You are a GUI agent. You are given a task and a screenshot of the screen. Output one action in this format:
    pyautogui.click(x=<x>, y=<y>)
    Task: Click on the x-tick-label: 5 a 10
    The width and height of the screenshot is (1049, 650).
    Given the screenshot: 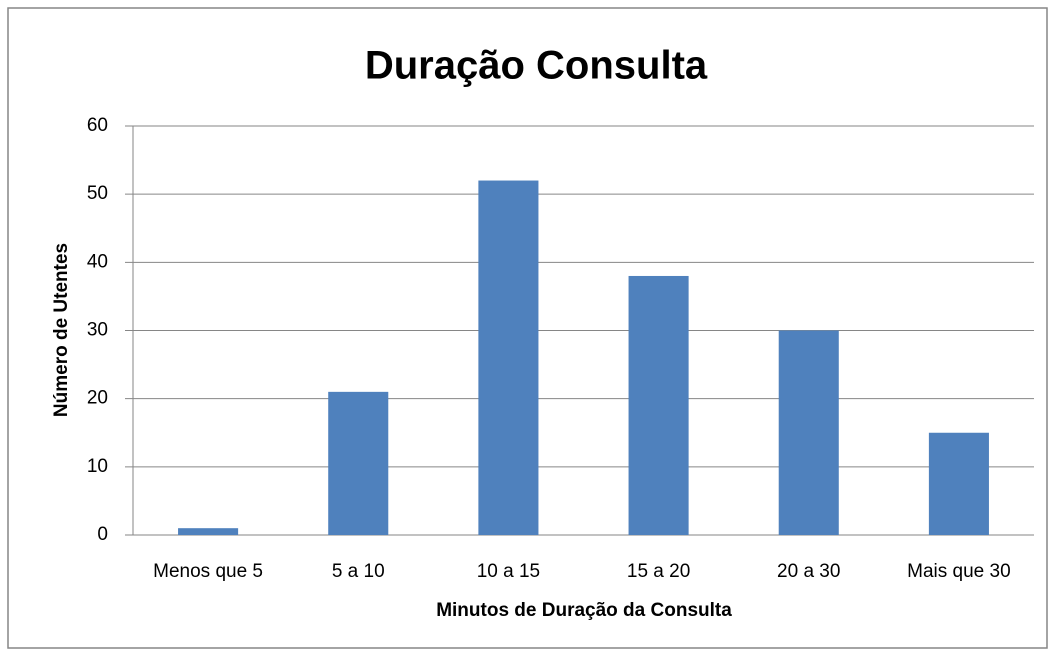 What is the action you would take?
    pyautogui.click(x=358, y=571)
    